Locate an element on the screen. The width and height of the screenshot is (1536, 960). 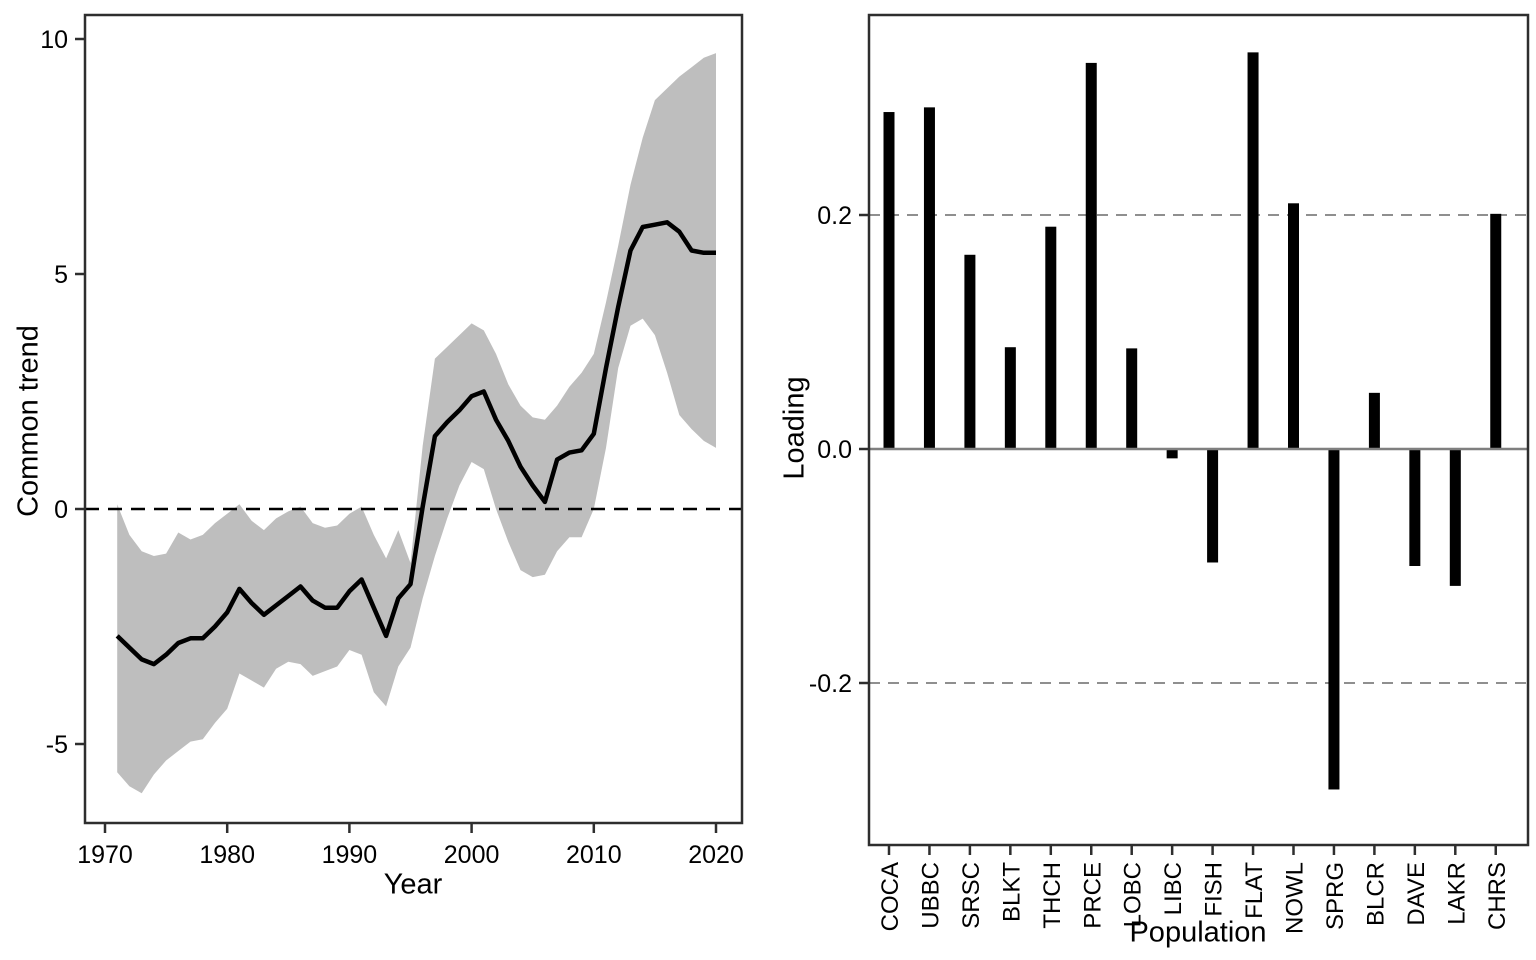
left-y-tick-label: 5 is located at coordinates (61, 275).